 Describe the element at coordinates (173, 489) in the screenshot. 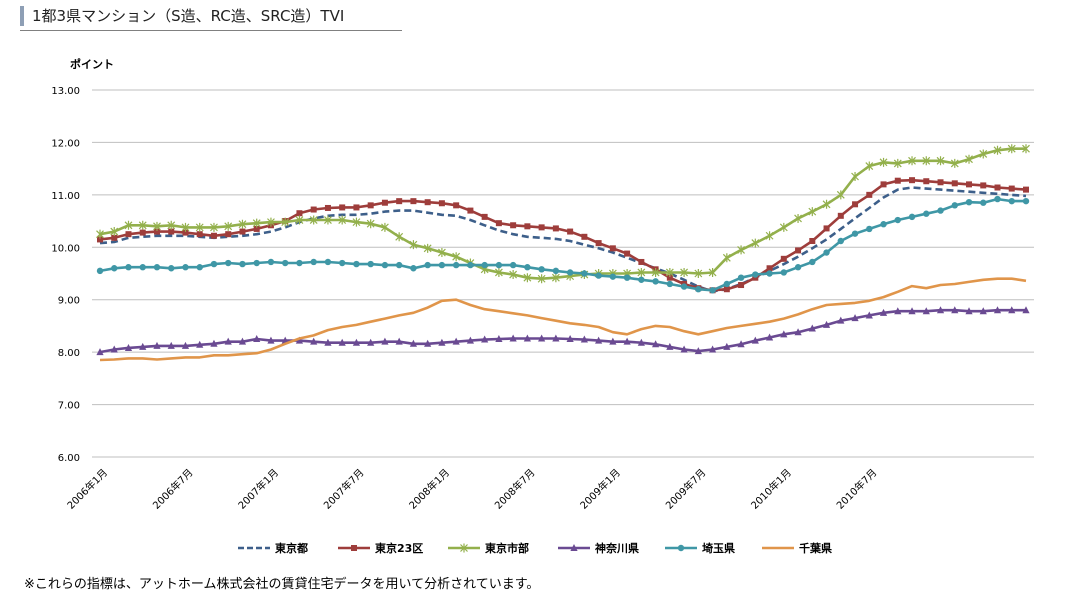

I see `x-tick-label: 2006年7月` at that location.